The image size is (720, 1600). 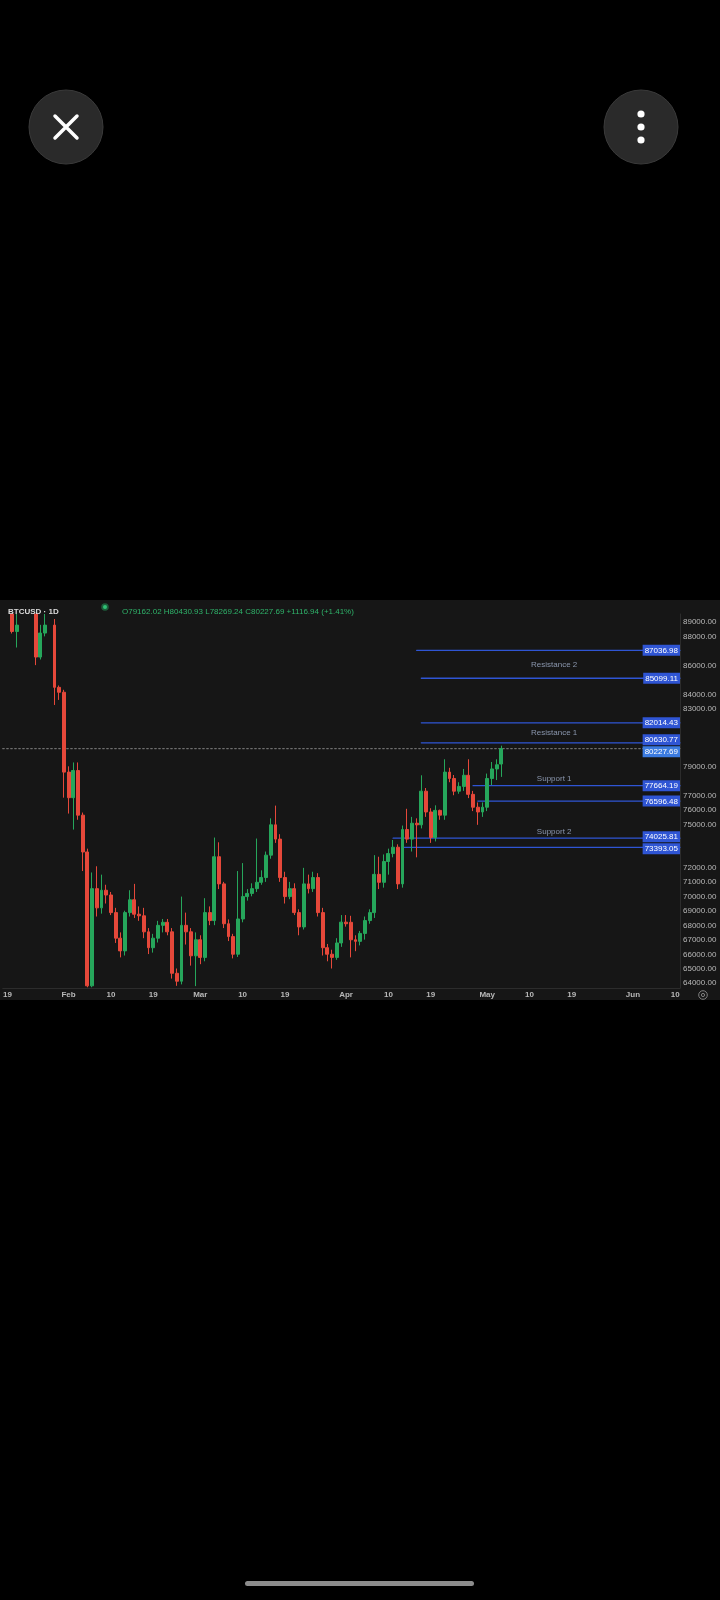 What do you see at coordinates (68, 994) in the screenshot?
I see `x-tick-label: Feb` at bounding box center [68, 994].